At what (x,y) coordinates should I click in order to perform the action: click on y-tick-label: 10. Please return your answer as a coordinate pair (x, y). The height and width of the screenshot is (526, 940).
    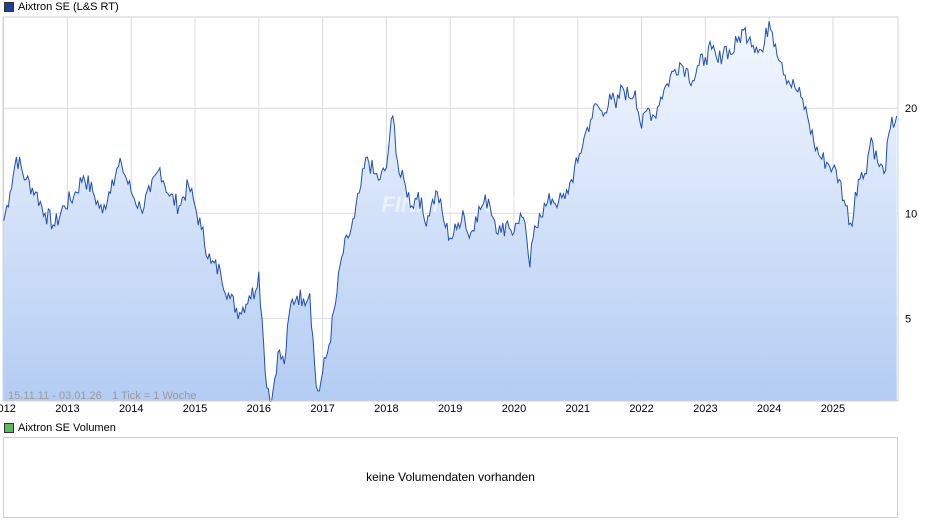
    Looking at the image, I should click on (911, 214).